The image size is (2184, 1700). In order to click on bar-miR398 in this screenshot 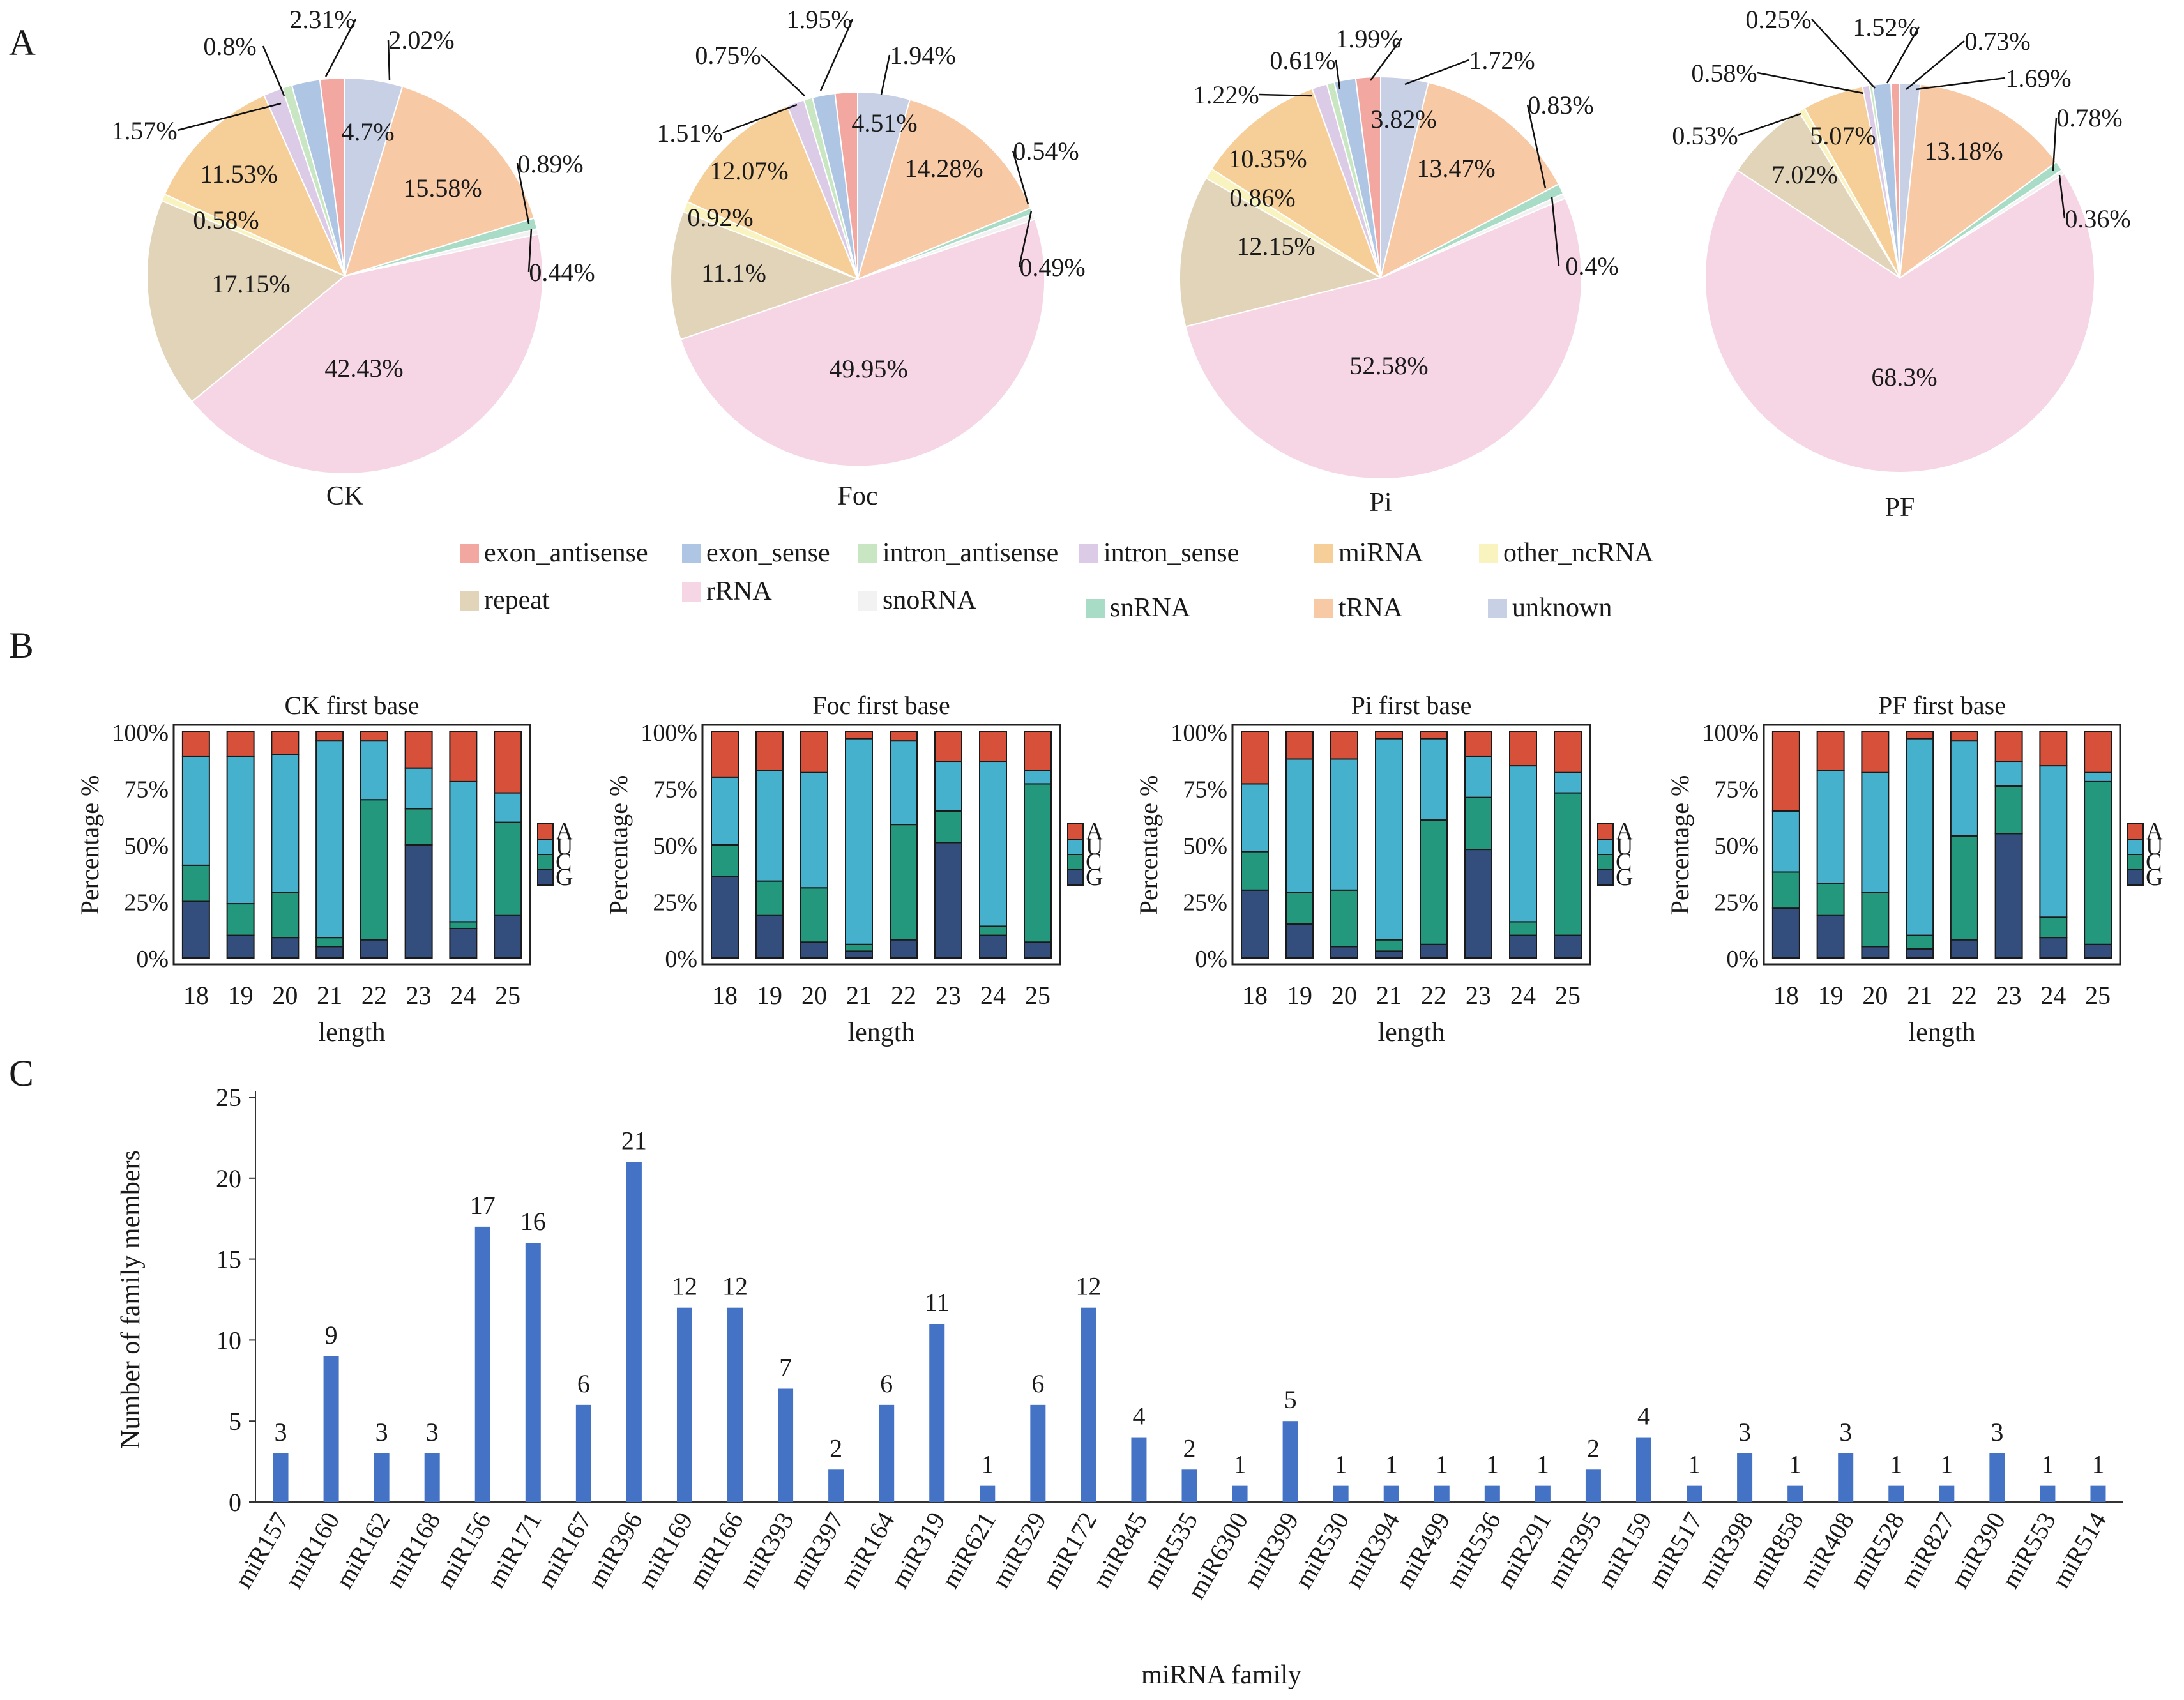, I will do `click(1745, 1478)`.